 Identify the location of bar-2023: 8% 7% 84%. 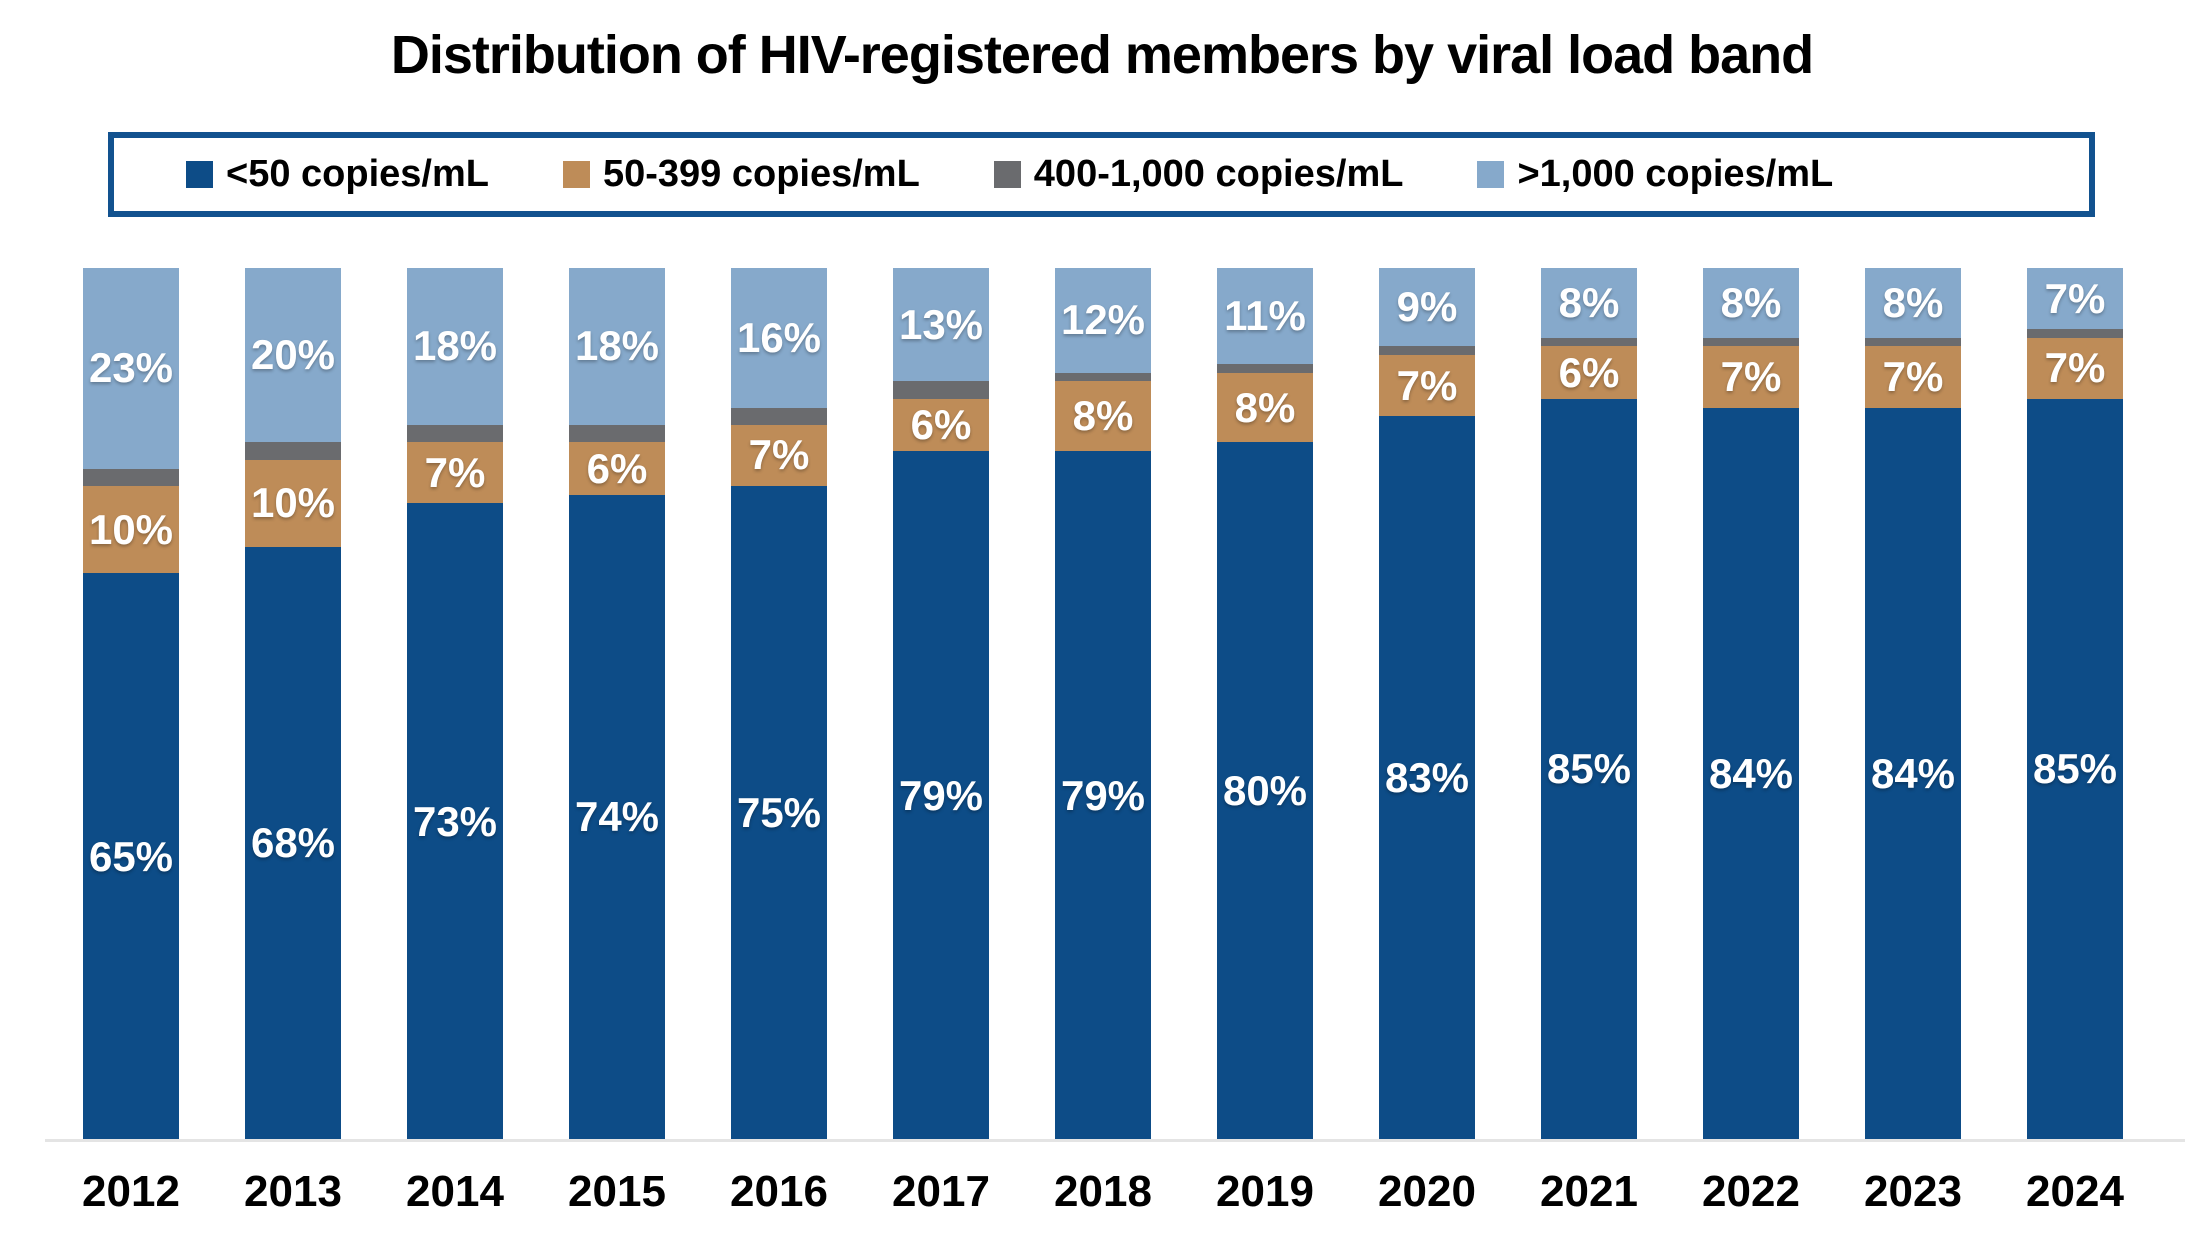
(1913, 704).